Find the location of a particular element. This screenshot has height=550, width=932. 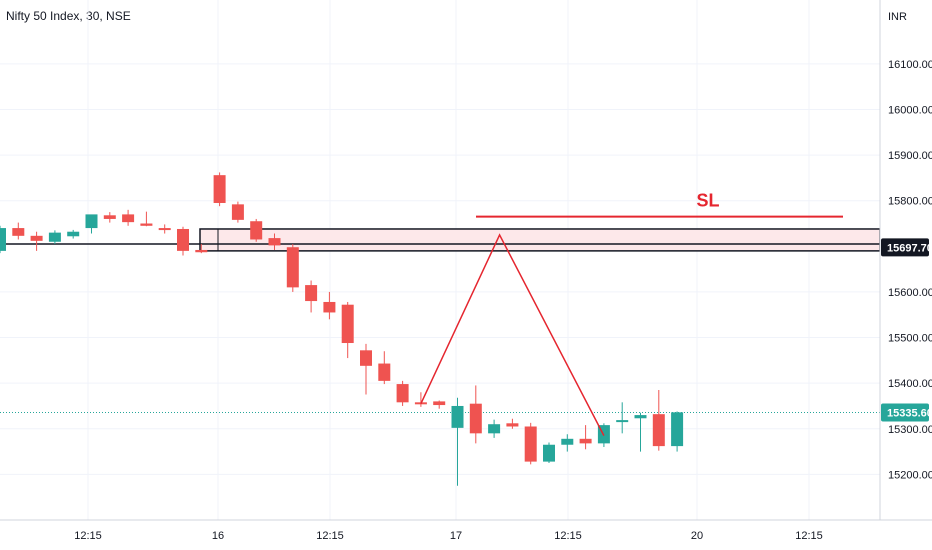

currency-label: INR is located at coordinates (897, 17).